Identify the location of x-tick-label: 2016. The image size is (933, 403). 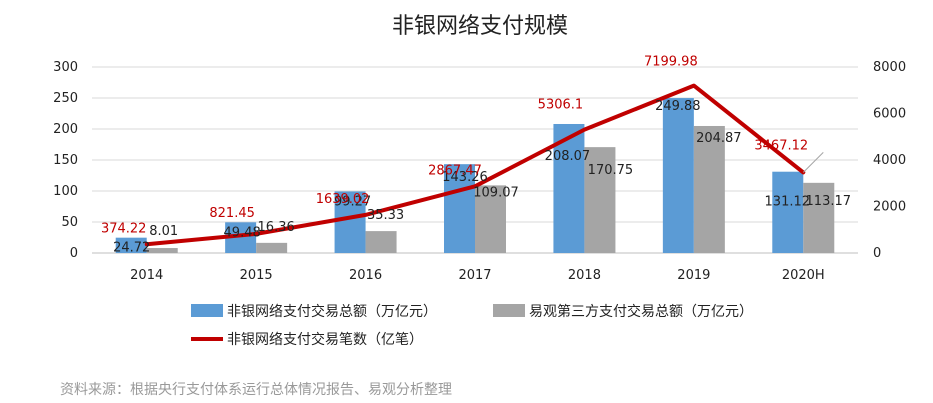
(365, 275).